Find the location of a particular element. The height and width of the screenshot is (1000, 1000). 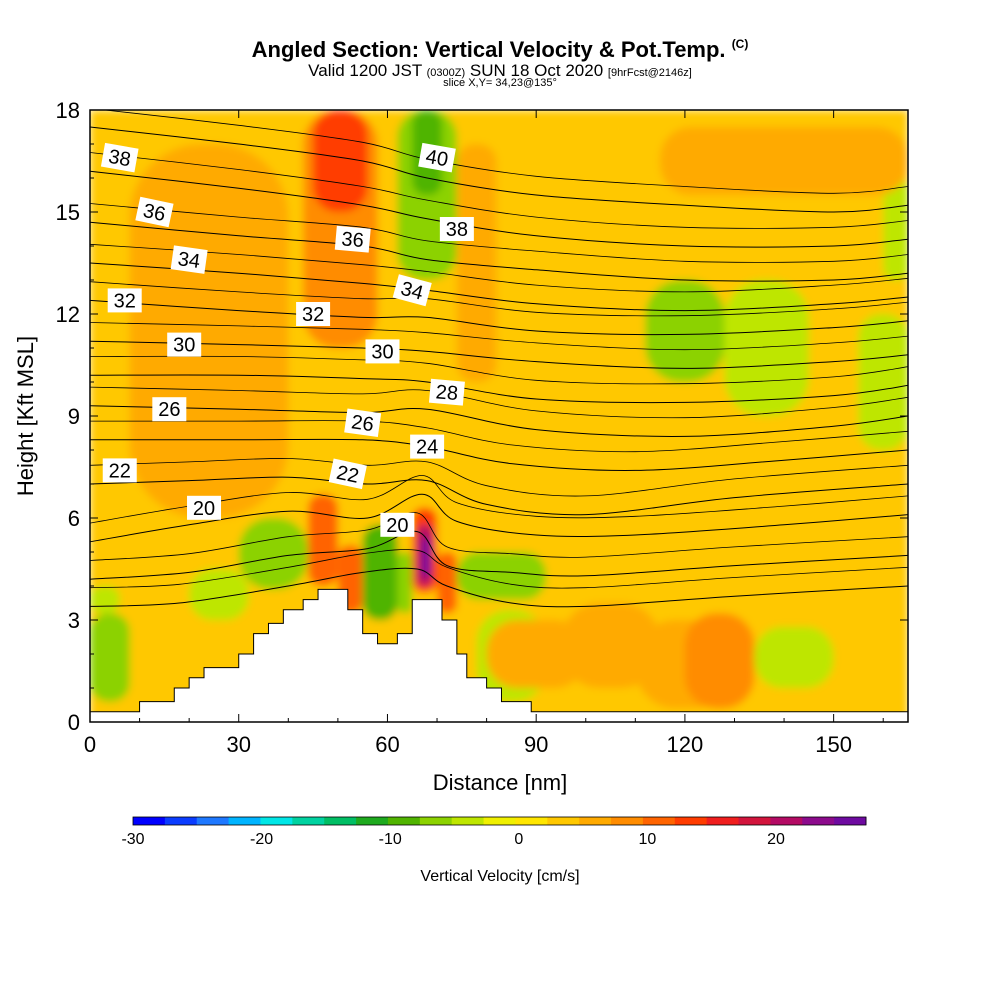

theta-label-26: 26 is located at coordinates (169, 409).